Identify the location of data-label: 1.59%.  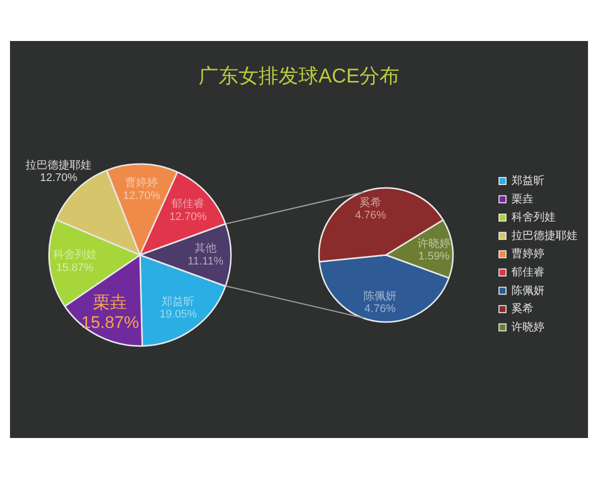
(434, 256).